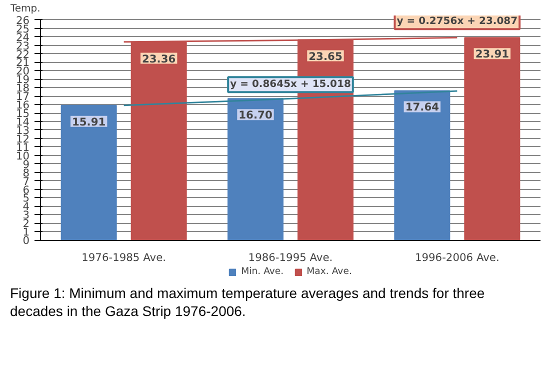 This screenshot has width=555, height=373. Describe the element at coordinates (25, 9) in the screenshot. I see `y-axis-title: Temp.` at that location.